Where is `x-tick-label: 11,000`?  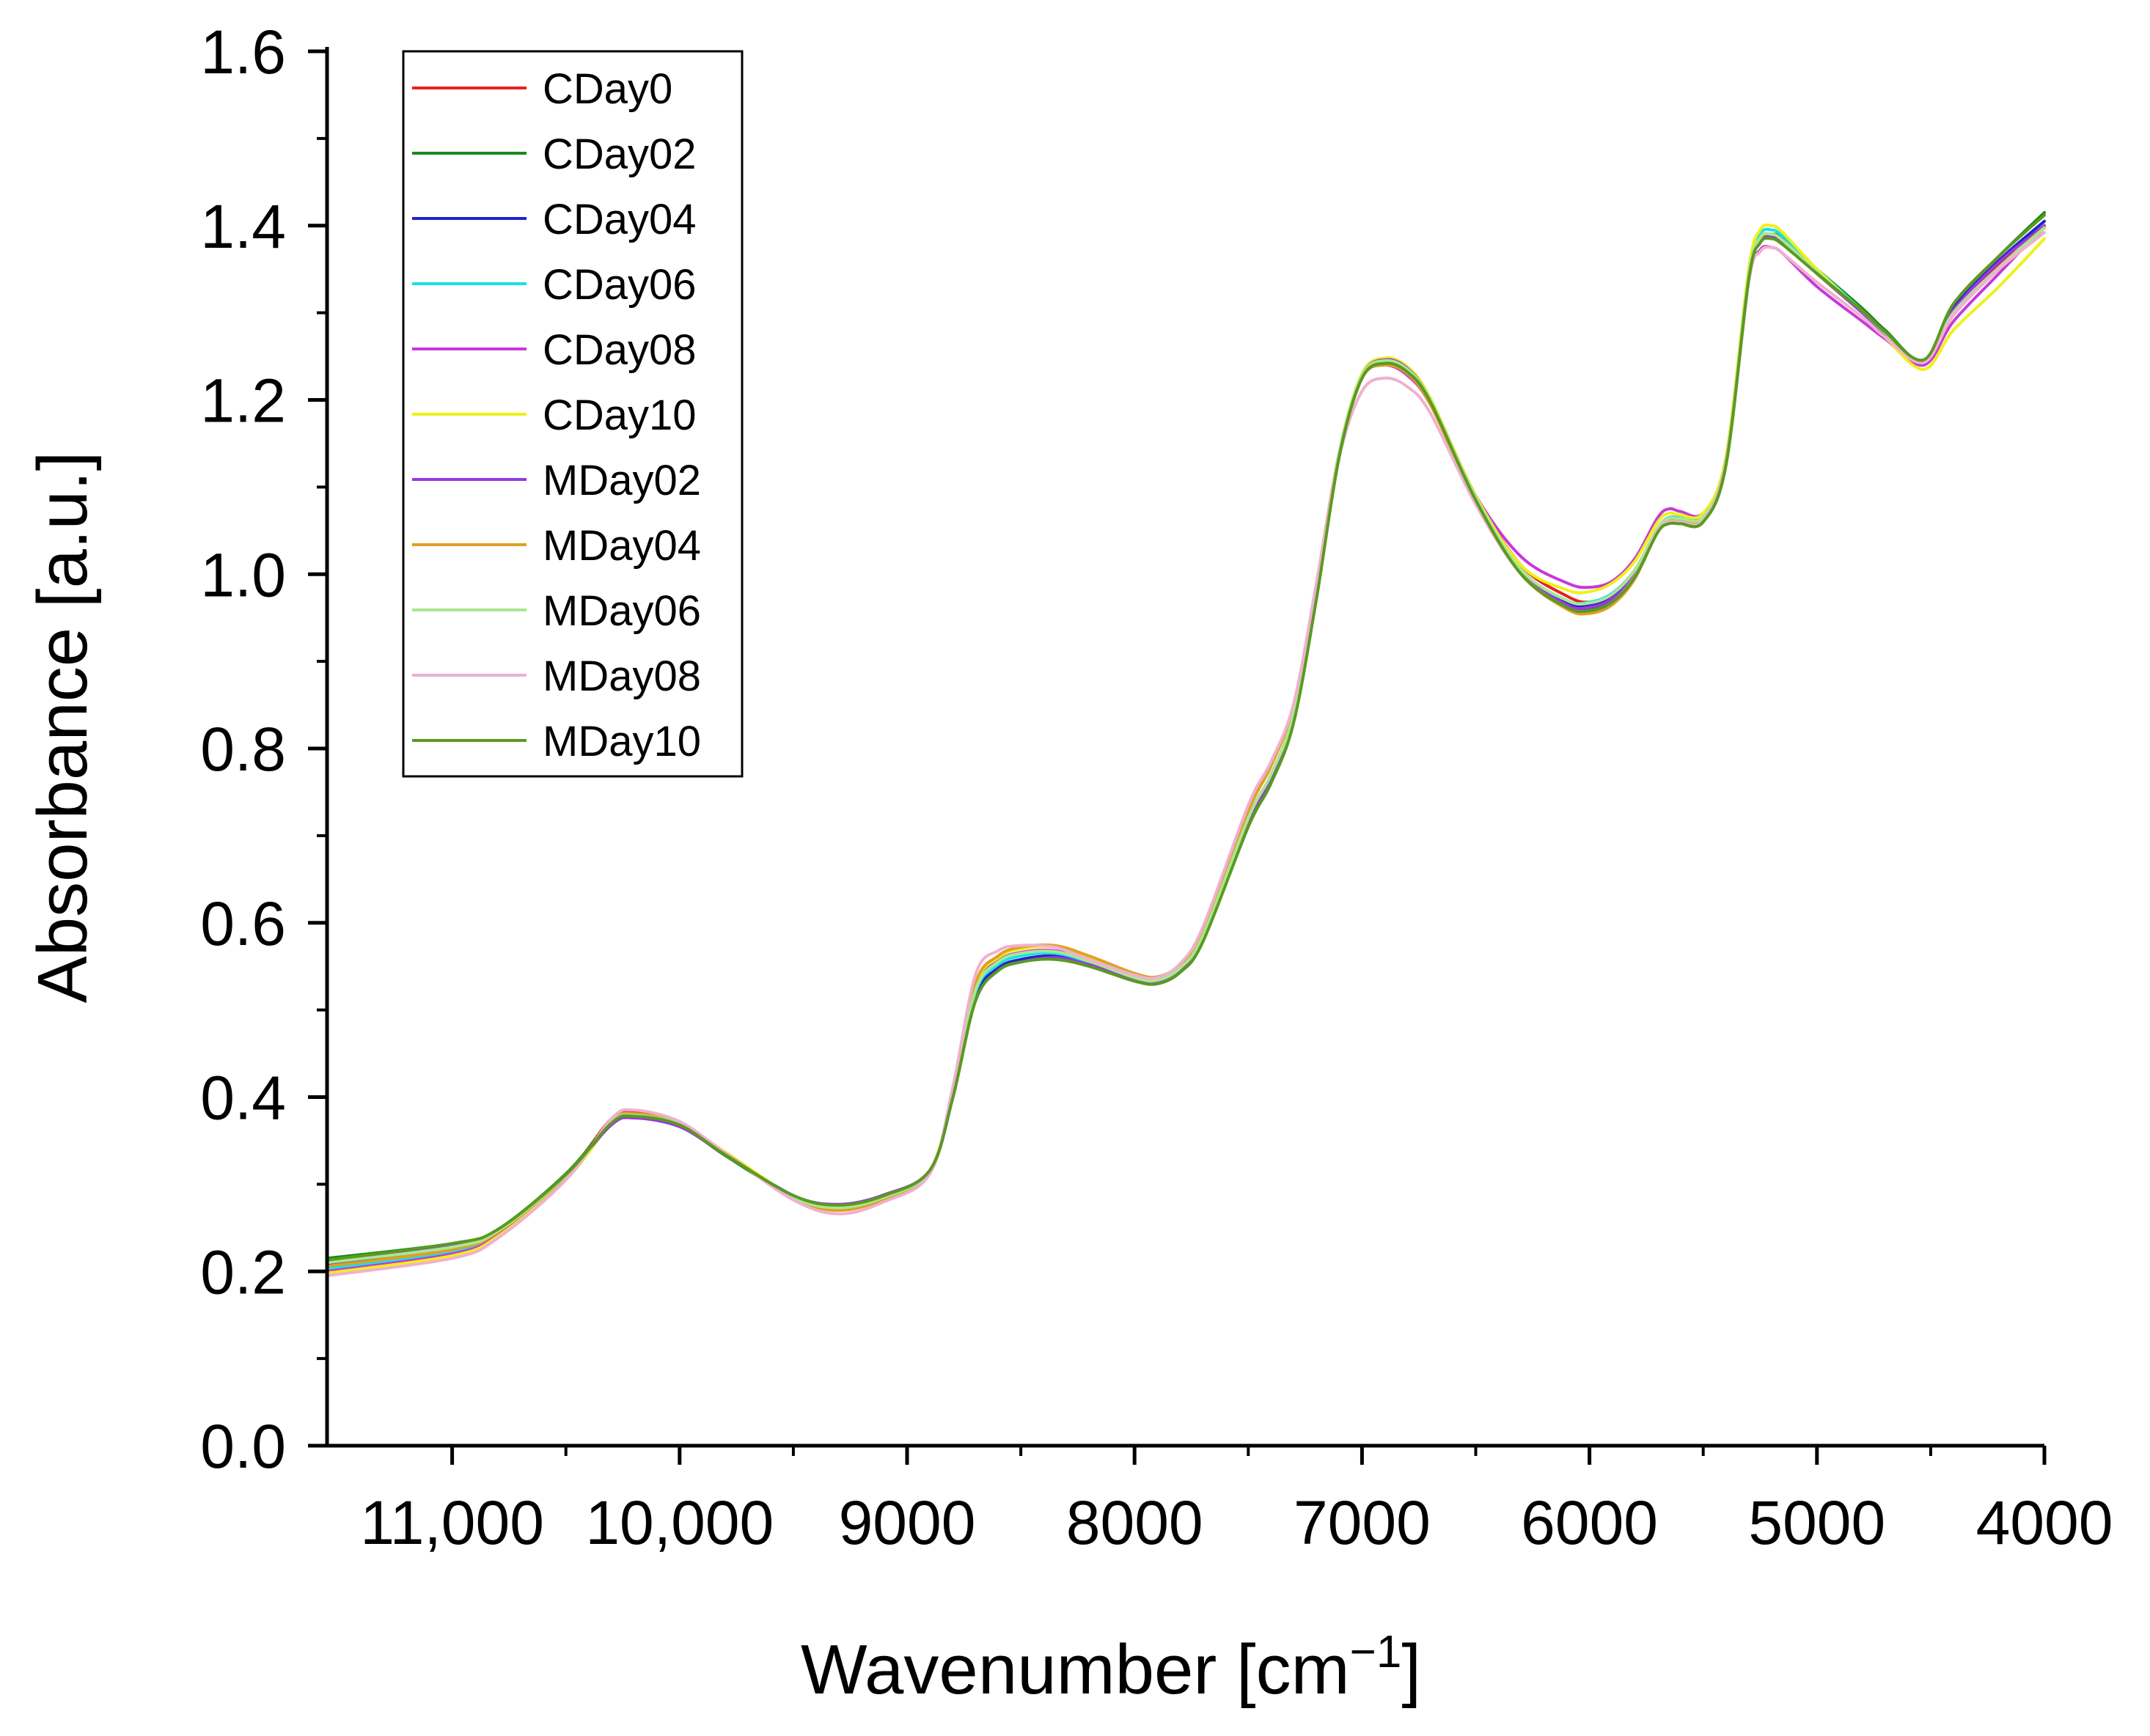
x-tick-label: 11,000 is located at coordinates (452, 1523).